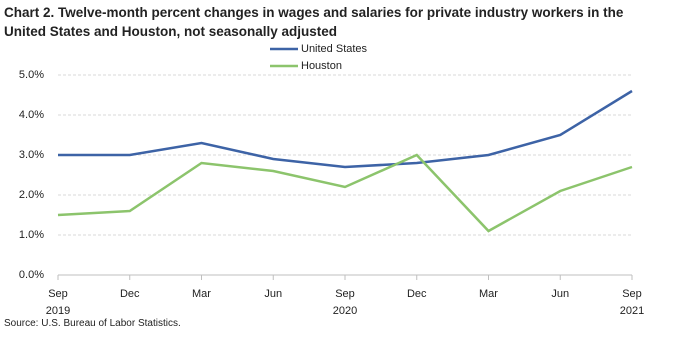 Image resolution: width=673 pixels, height=337 pixels. I want to click on y-tick-label: 2.0%, so click(31, 195).